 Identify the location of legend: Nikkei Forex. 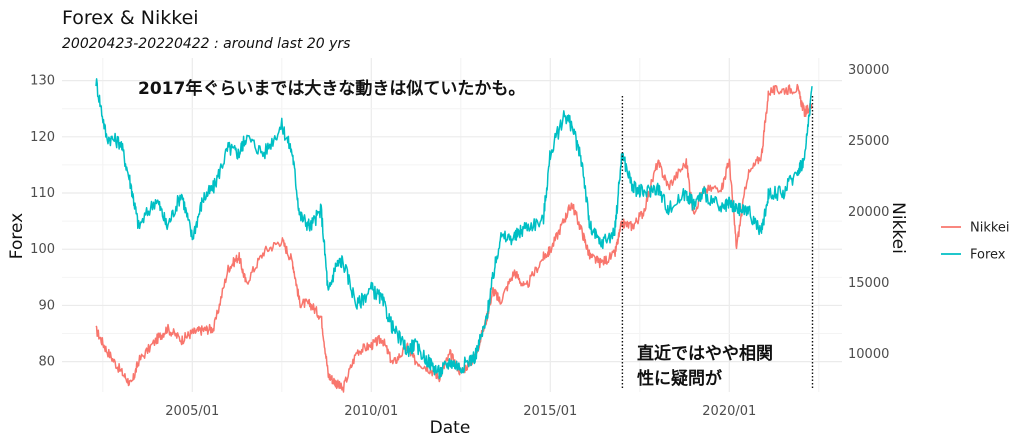
(975, 242).